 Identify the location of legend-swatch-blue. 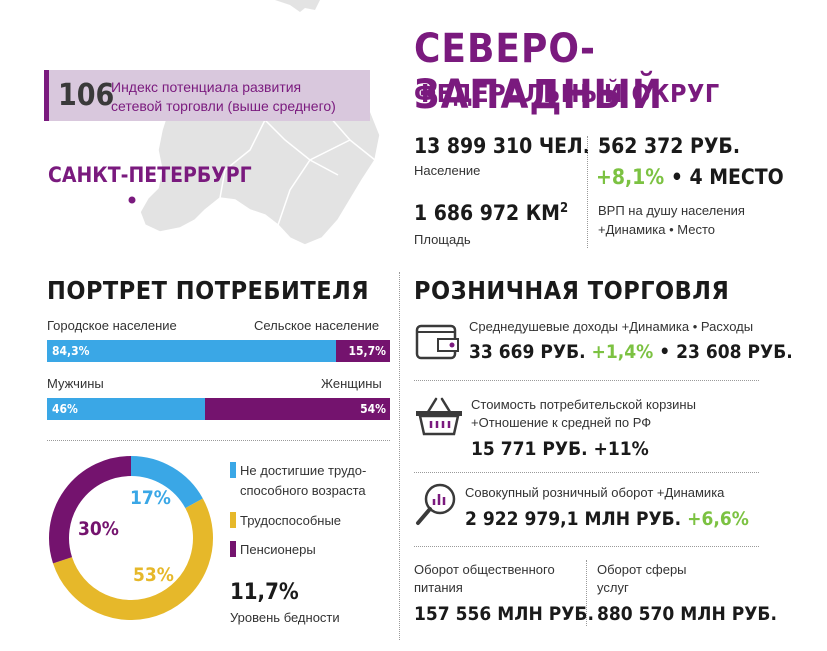
(233, 470).